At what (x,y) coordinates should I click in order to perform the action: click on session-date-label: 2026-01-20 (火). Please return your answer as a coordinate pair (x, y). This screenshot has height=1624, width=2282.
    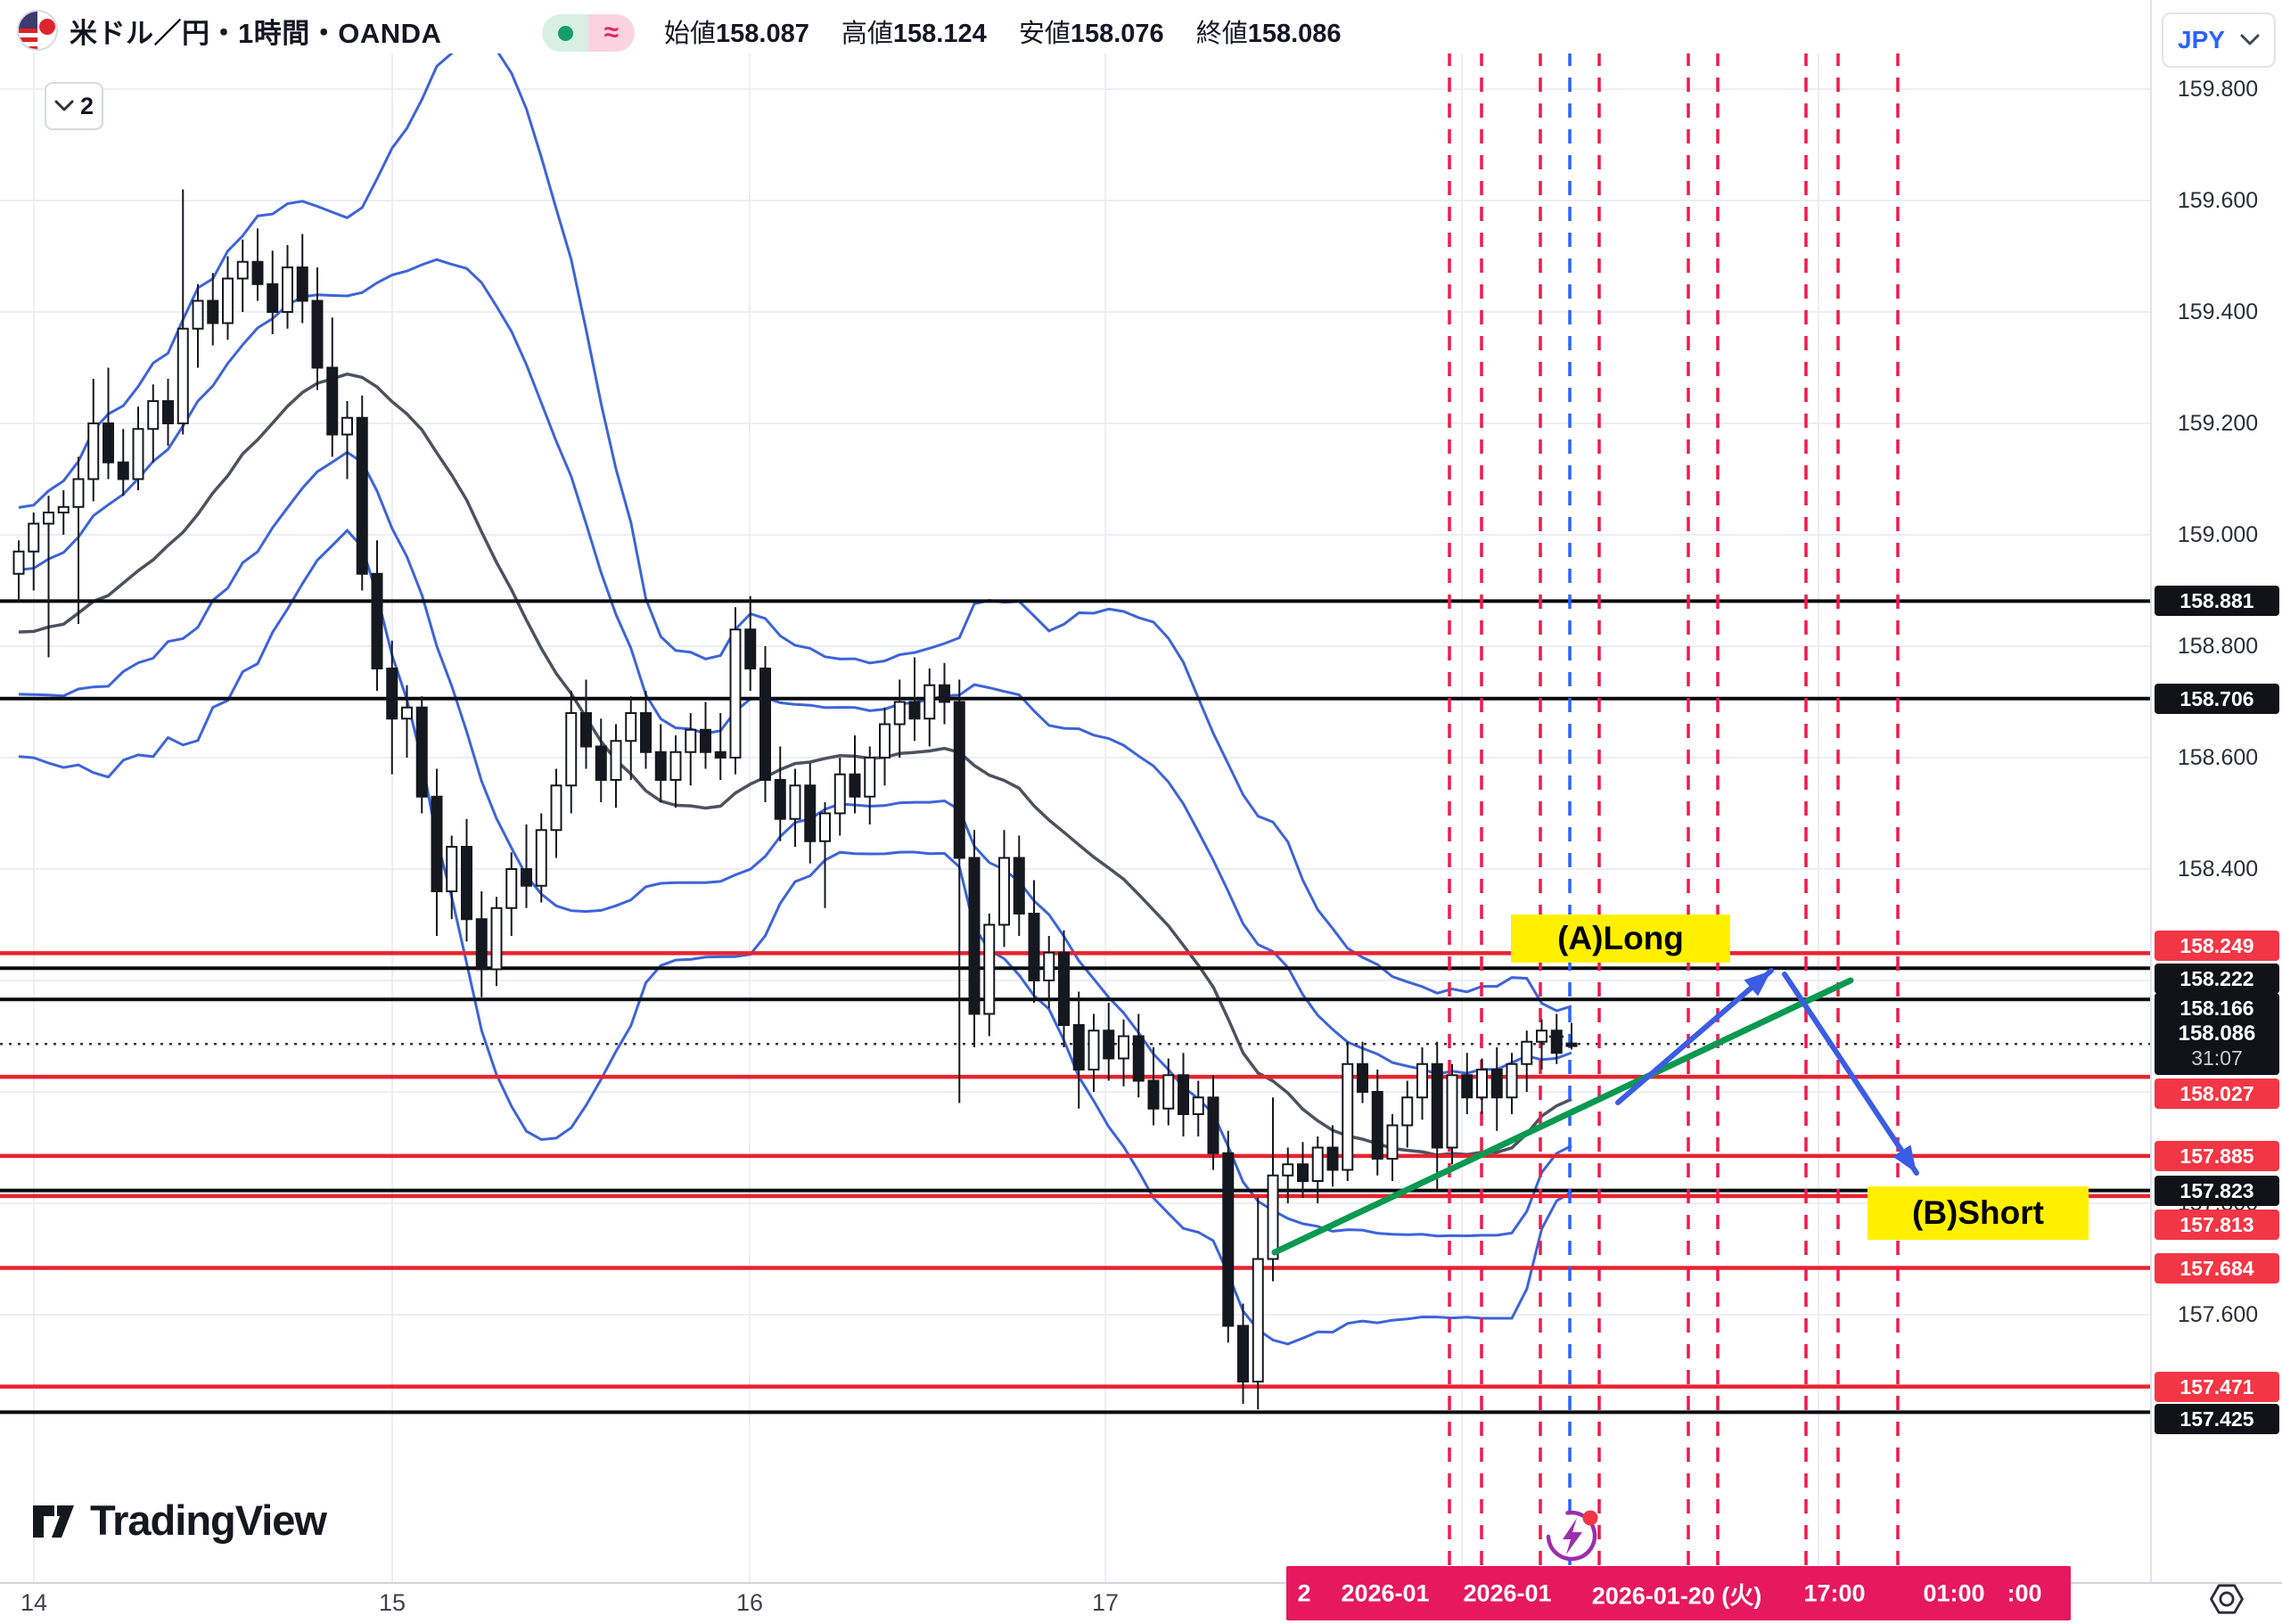
    Looking at the image, I should click on (1676, 1595).